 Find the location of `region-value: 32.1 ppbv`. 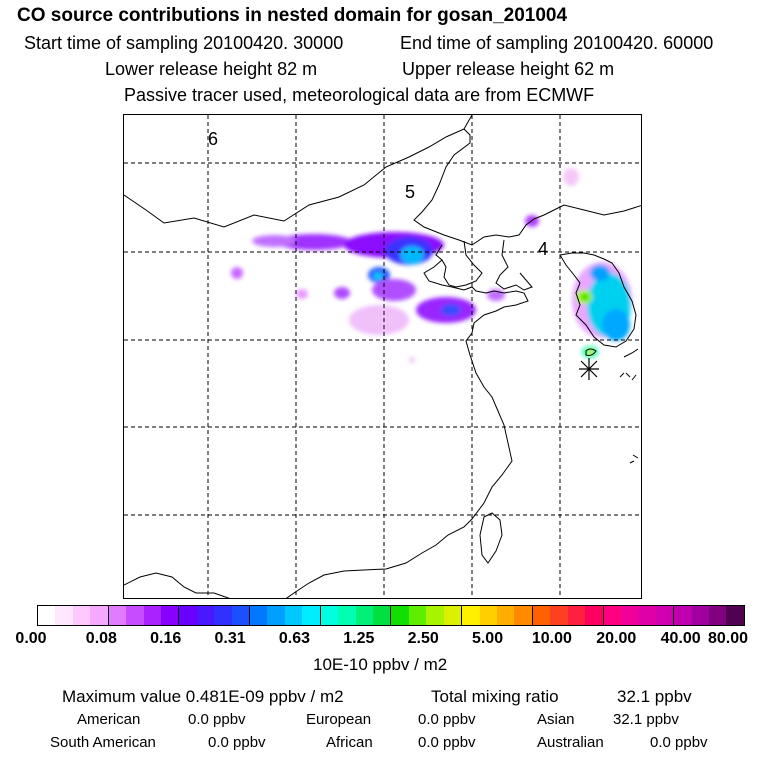

region-value: 32.1 ppbv is located at coordinates (646, 719).